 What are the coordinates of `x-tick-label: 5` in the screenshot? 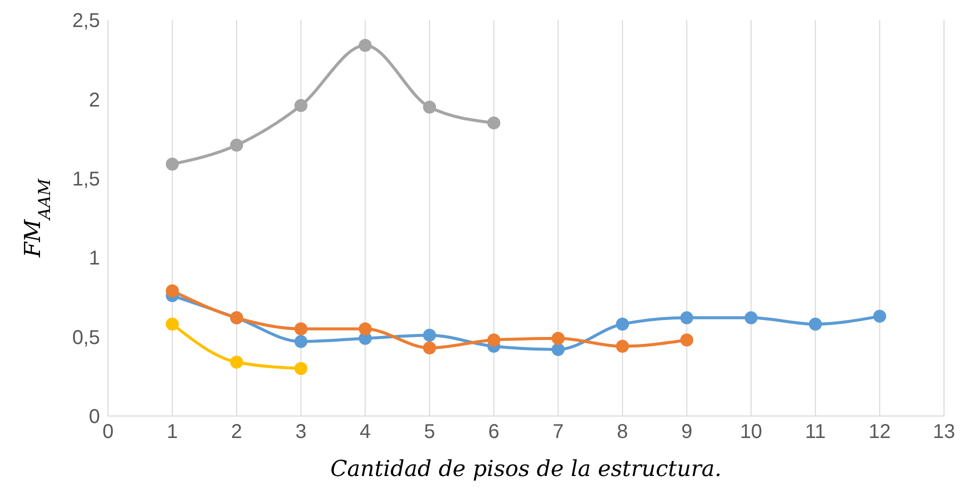 It's located at (430, 432).